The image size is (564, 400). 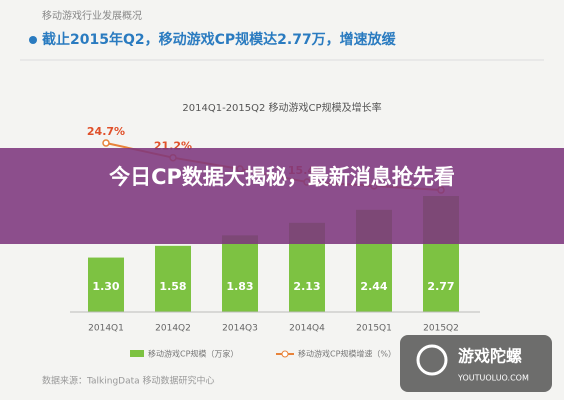 What do you see at coordinates (33, 40) in the screenshot?
I see `bullet` at bounding box center [33, 40].